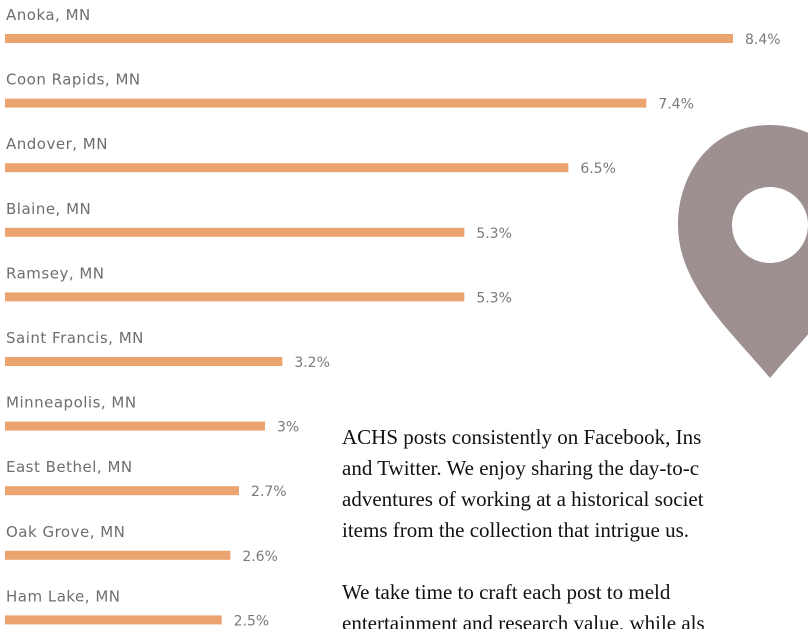  Describe the element at coordinates (598, 169) in the screenshot. I see `value-label: 6.5%` at that location.